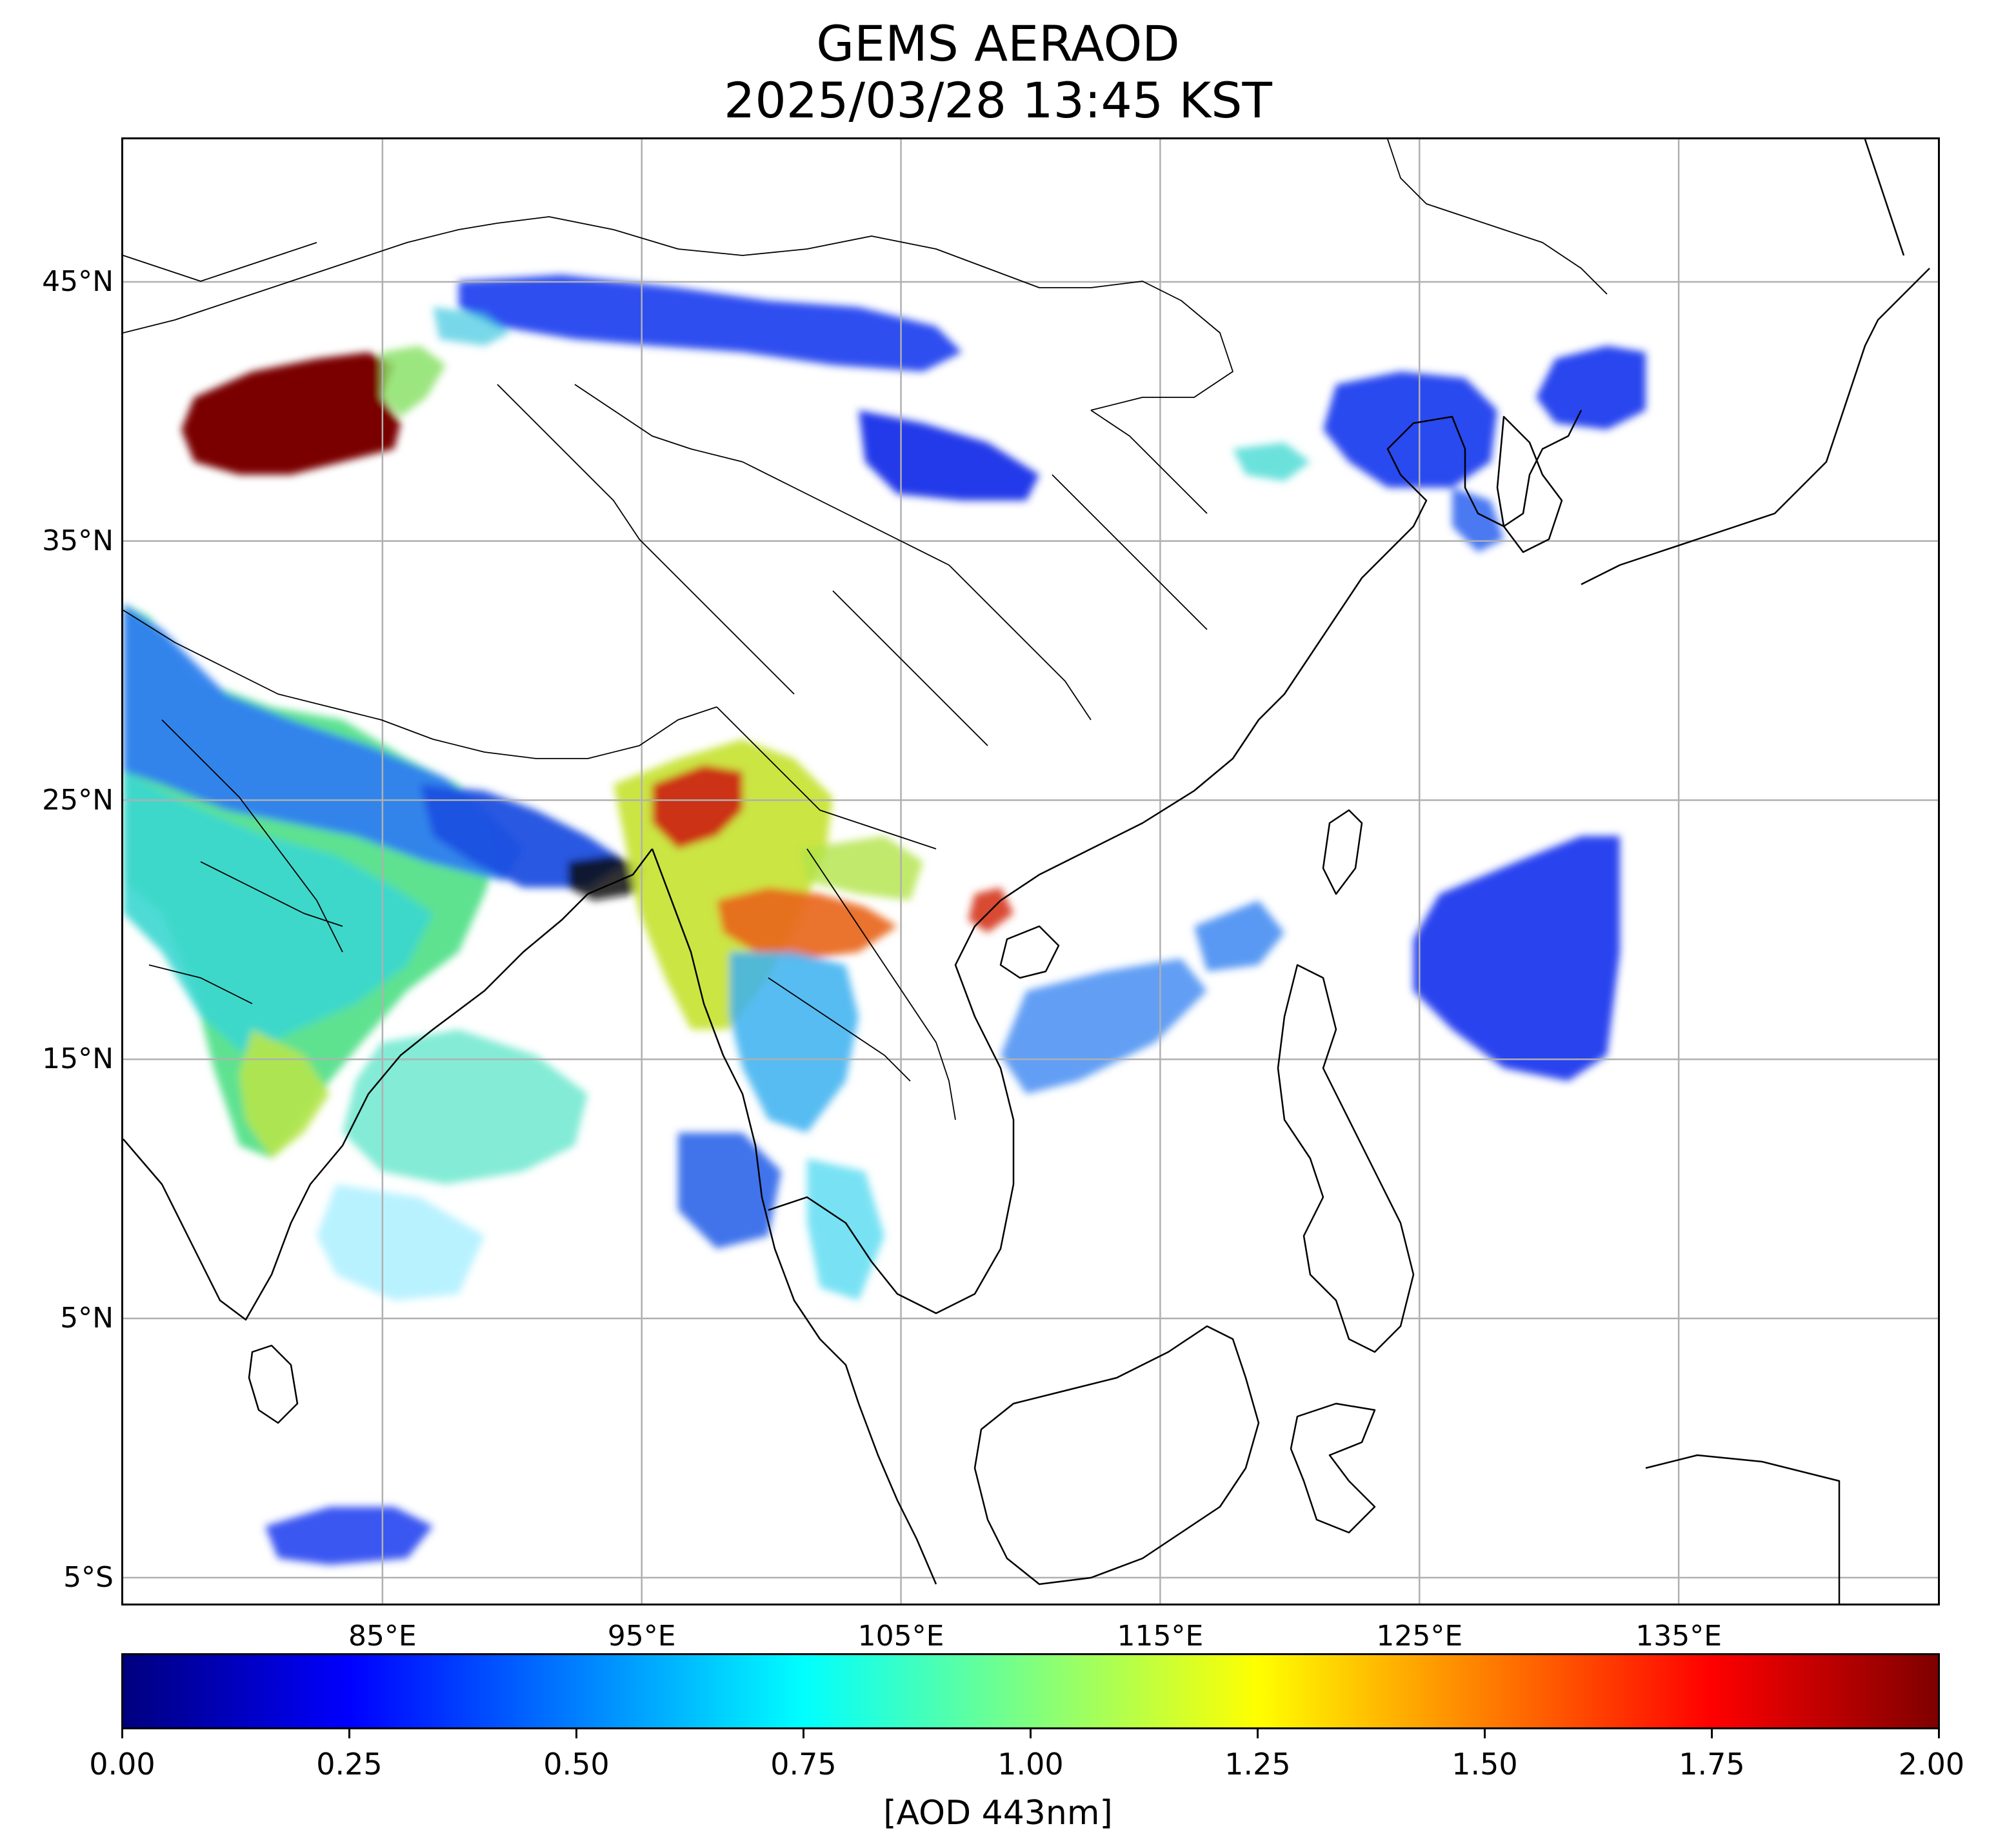  What do you see at coordinates (1239, 936) in the screenshot?
I see `aod-region-philippines` at bounding box center [1239, 936].